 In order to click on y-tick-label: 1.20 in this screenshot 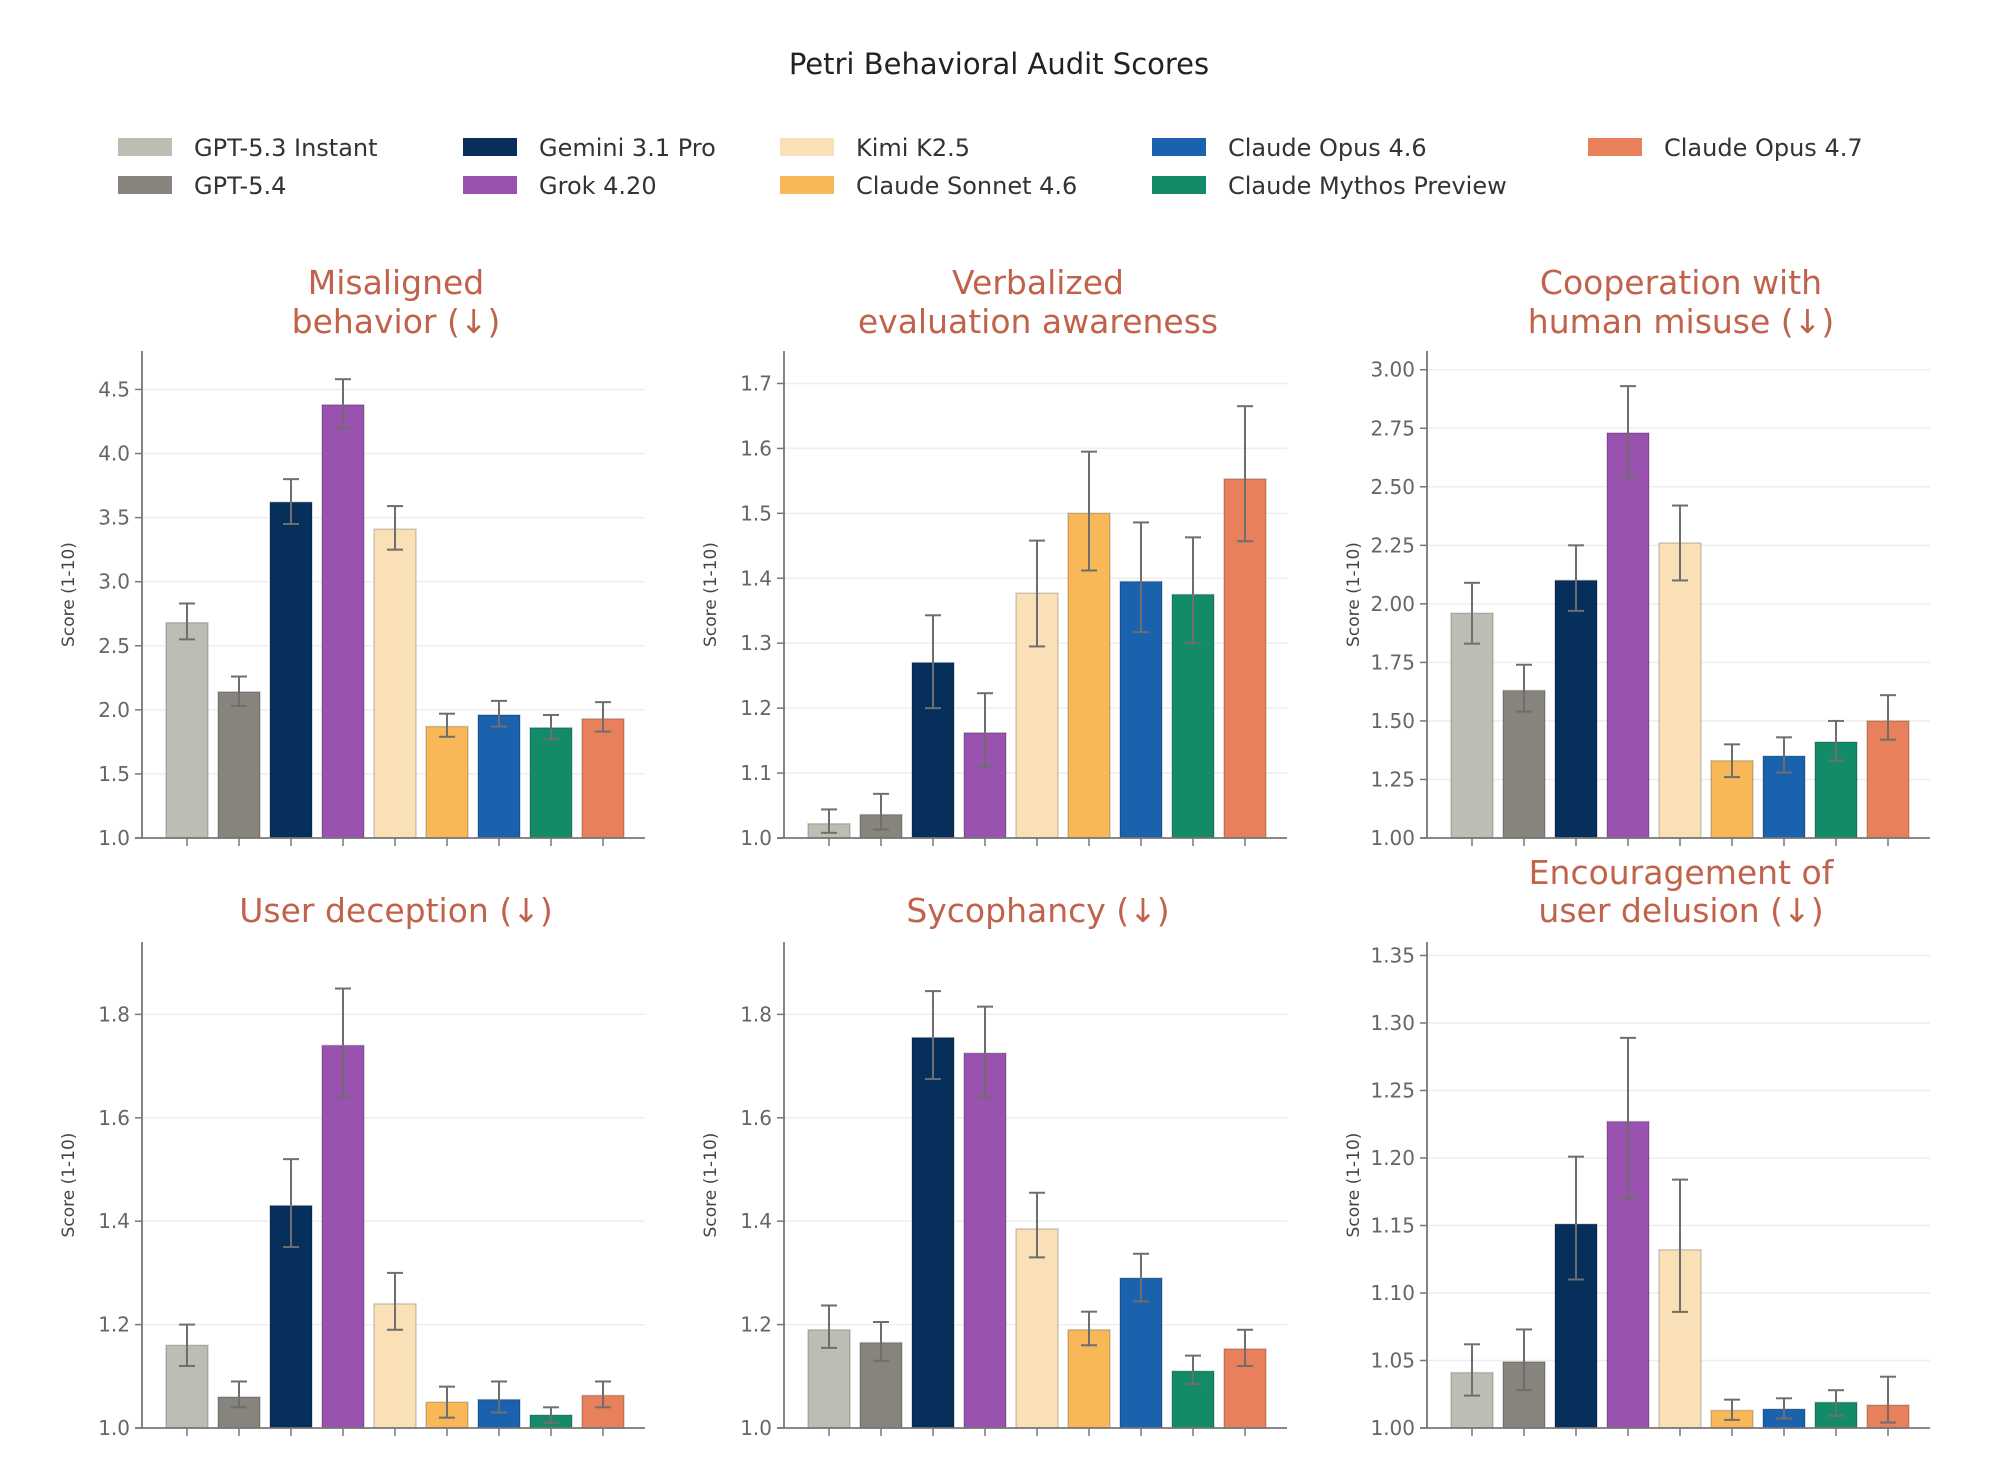, I will do `click(1392, 1158)`.